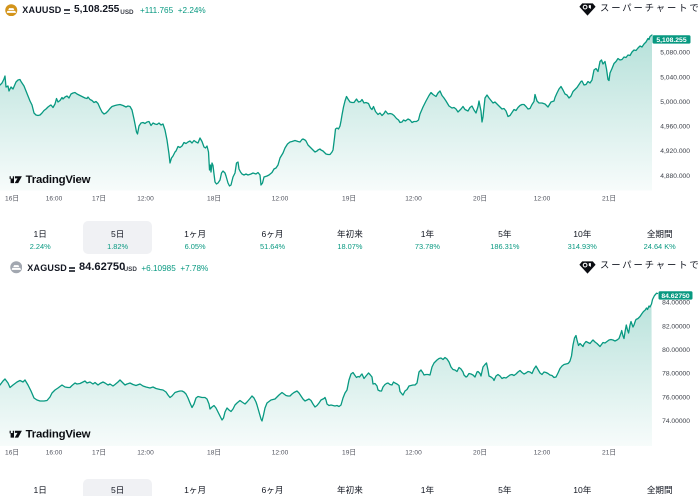 The width and height of the screenshot is (700, 503). Describe the element at coordinates (675, 176) in the screenshot. I see `svg-text: 4,880.000` at that location.